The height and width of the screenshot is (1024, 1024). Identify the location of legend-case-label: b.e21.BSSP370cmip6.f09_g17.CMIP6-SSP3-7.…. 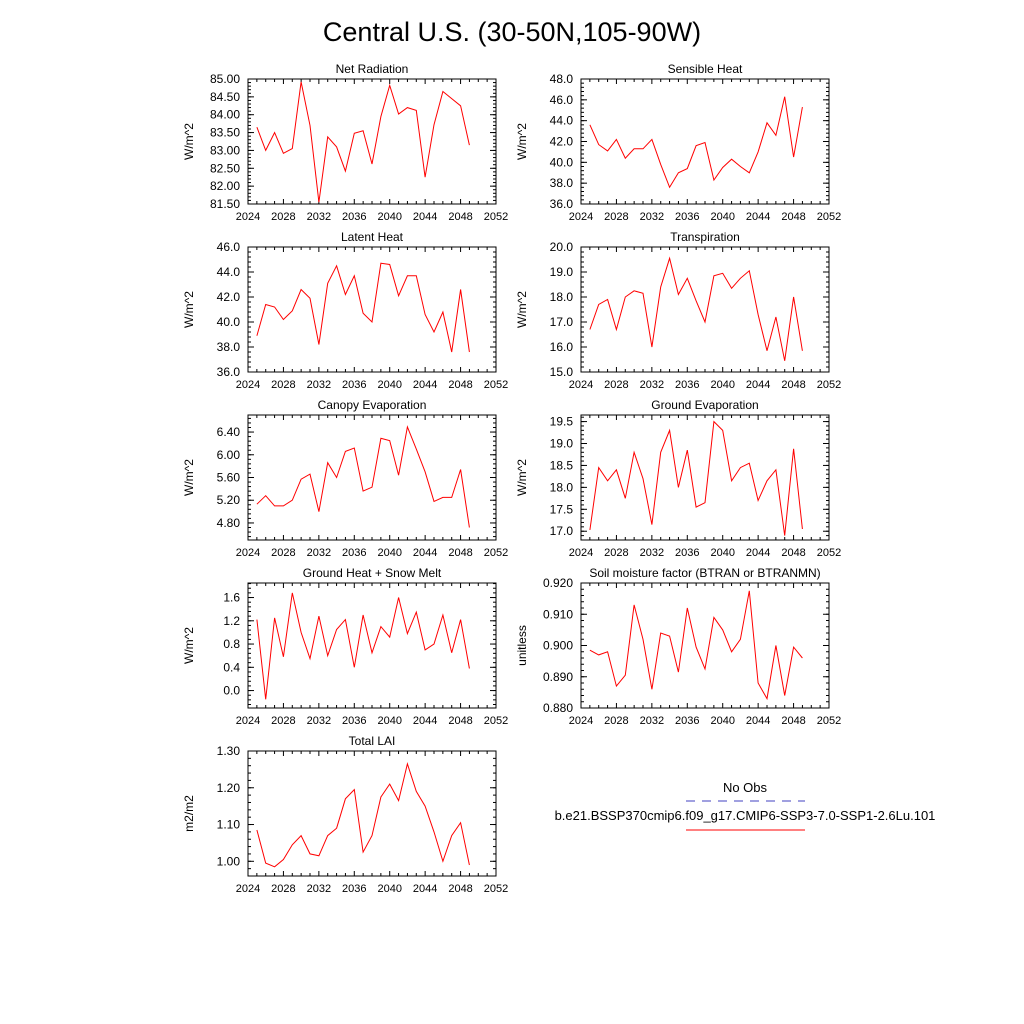
(745, 815).